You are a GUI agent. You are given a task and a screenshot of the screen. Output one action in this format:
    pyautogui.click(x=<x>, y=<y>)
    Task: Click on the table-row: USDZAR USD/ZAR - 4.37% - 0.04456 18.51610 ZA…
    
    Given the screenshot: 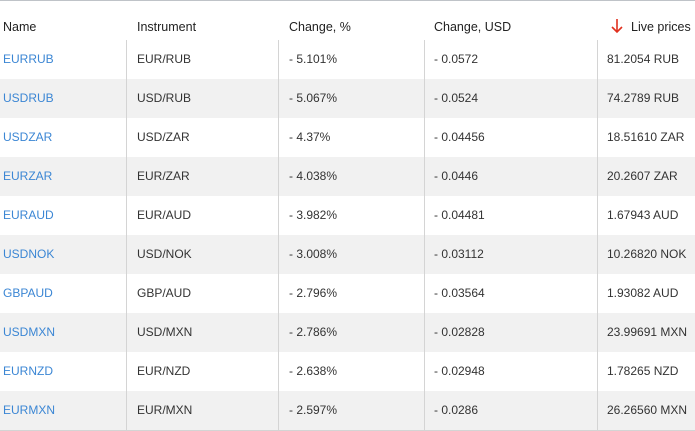 What is the action you would take?
    pyautogui.click(x=347, y=137)
    